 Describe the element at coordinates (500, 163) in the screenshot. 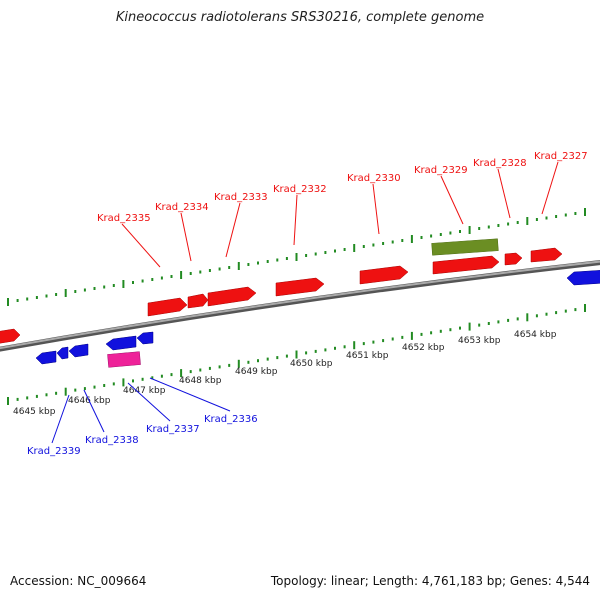

I see `label-krad-2328: Krad_2328` at that location.